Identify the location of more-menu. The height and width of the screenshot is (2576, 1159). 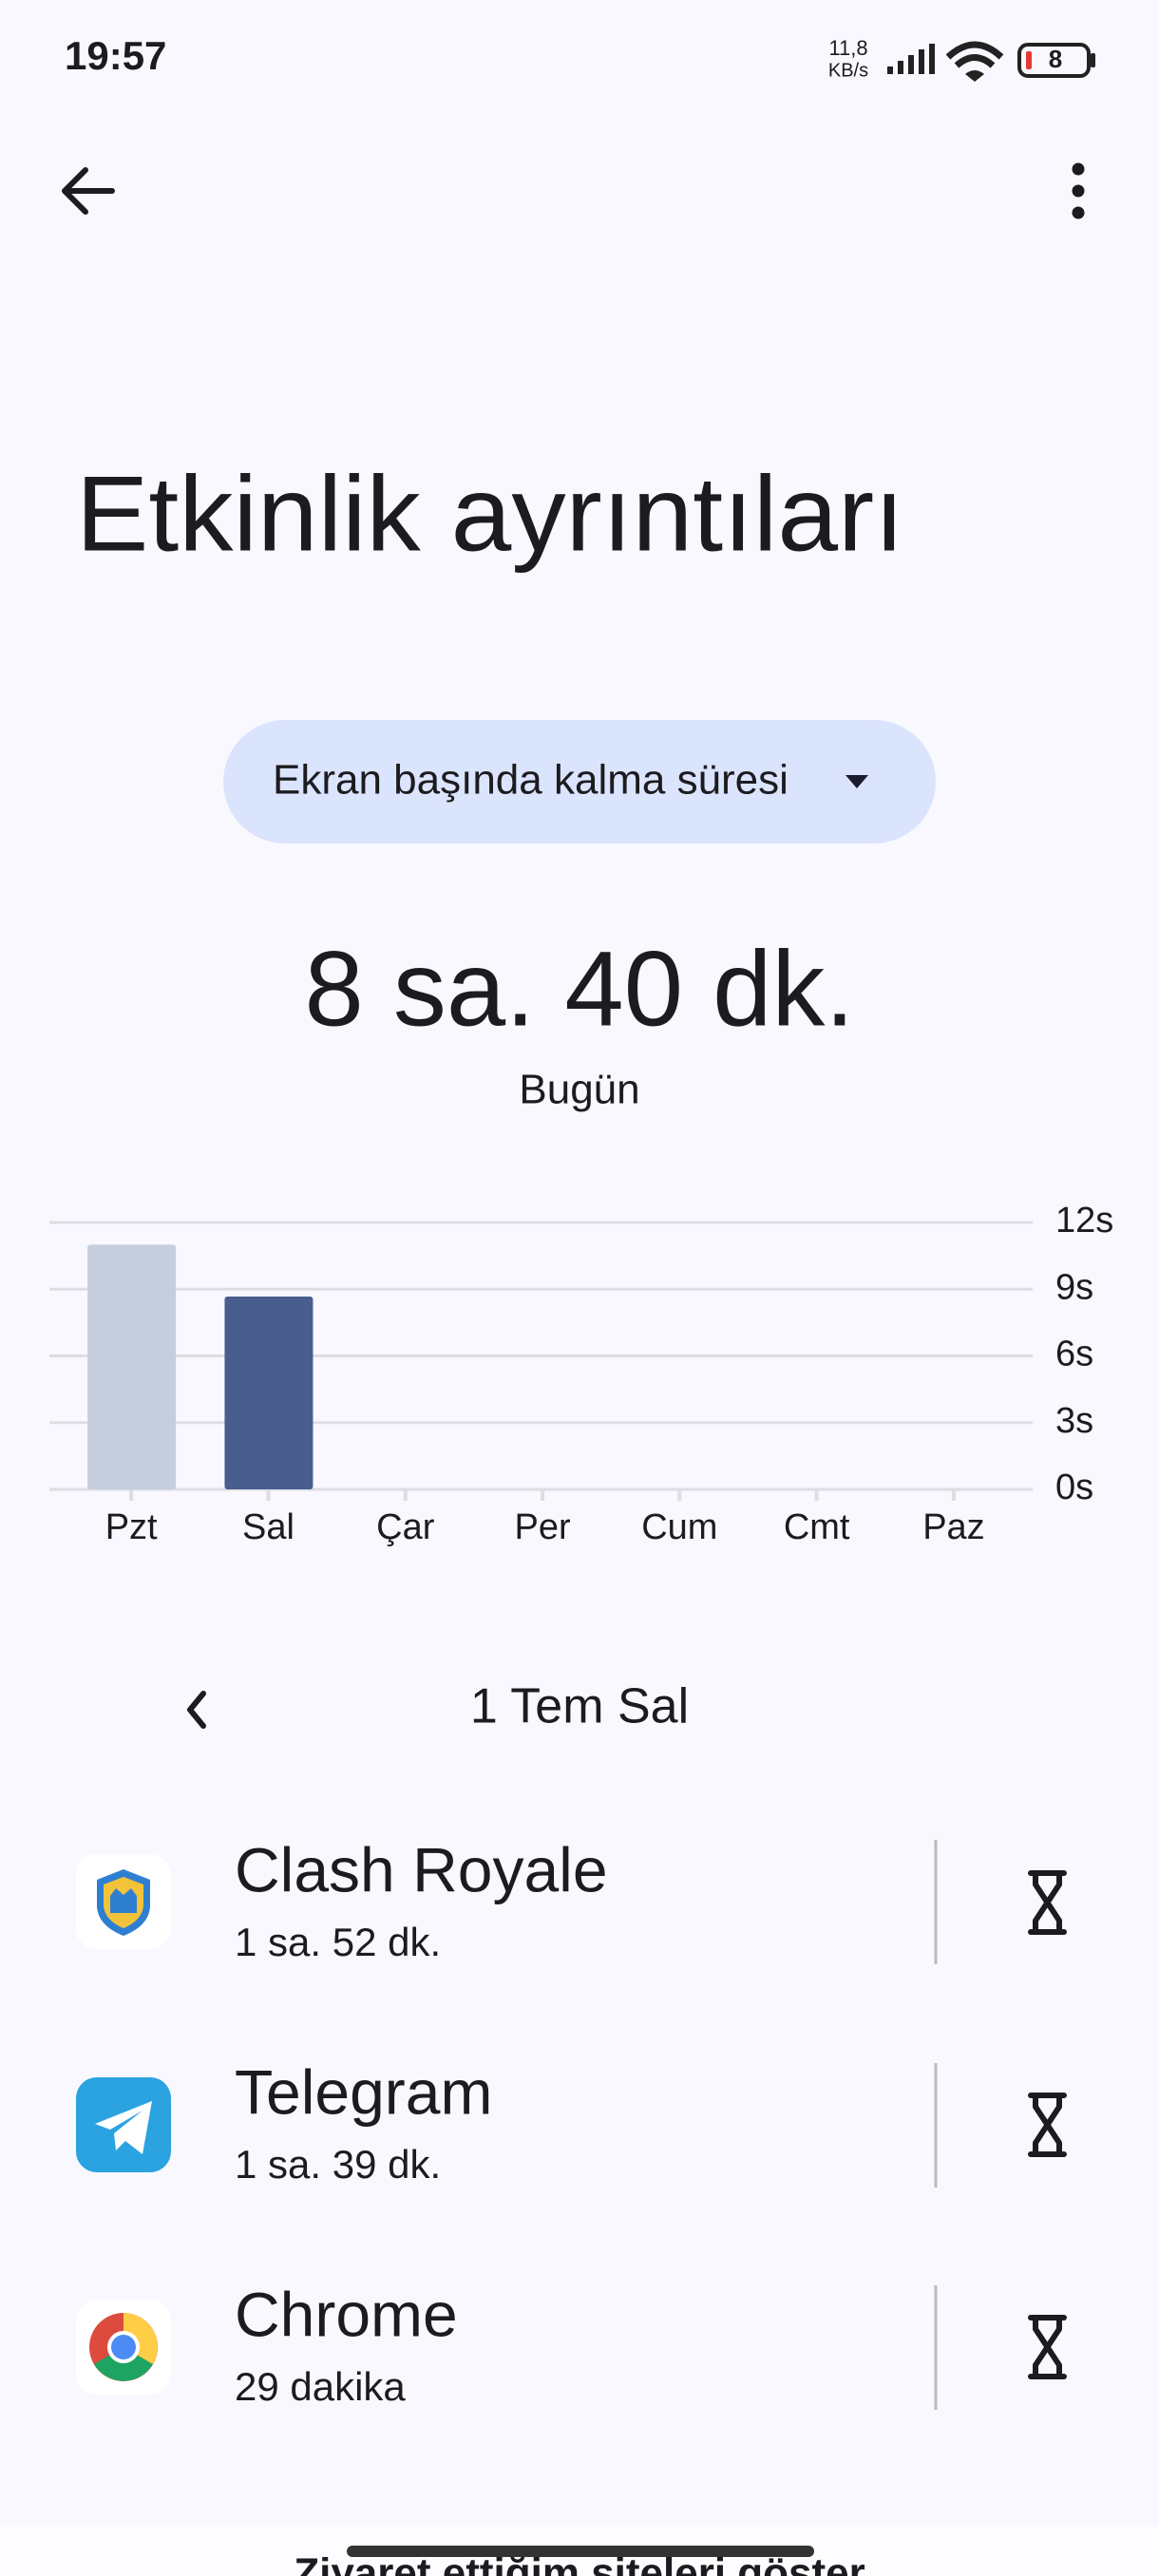
(1078, 190).